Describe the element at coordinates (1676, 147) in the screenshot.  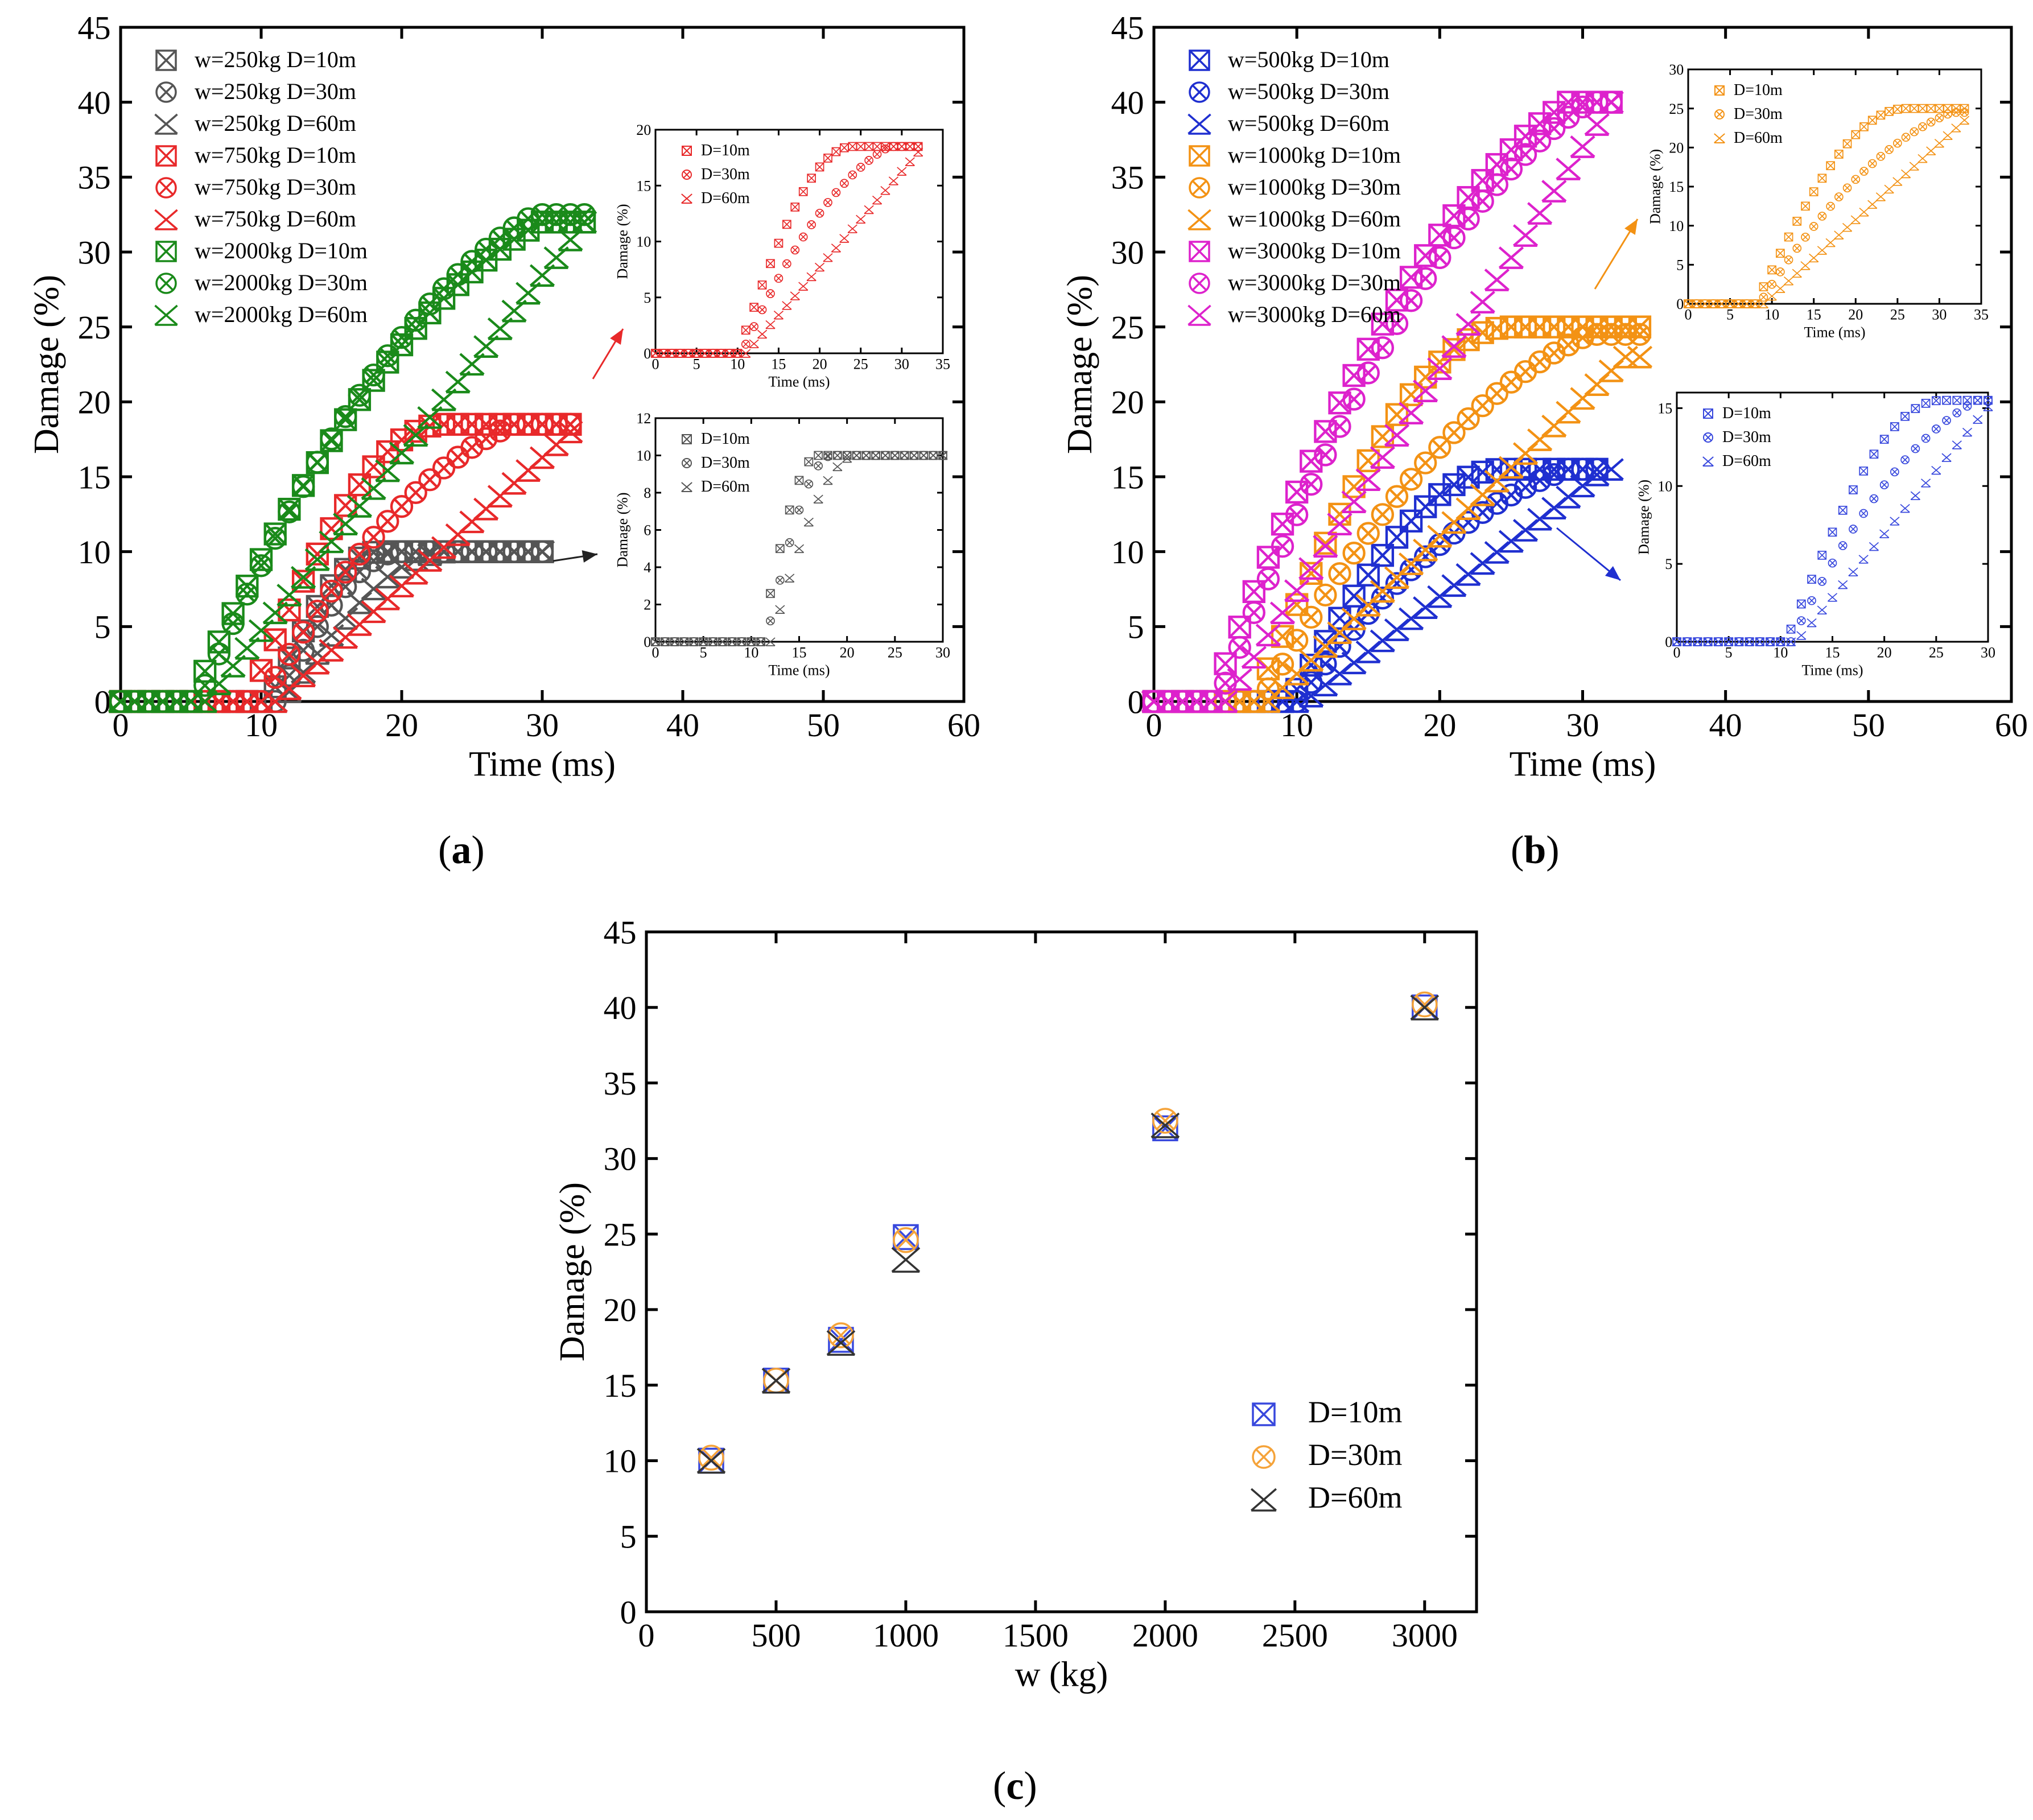
I see `panel-b-inset-0-ytick-label-4: 20` at that location.